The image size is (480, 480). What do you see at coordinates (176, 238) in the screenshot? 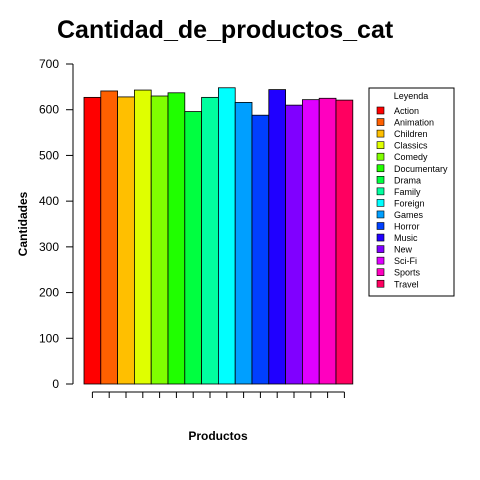
I see `bar-documentary` at bounding box center [176, 238].